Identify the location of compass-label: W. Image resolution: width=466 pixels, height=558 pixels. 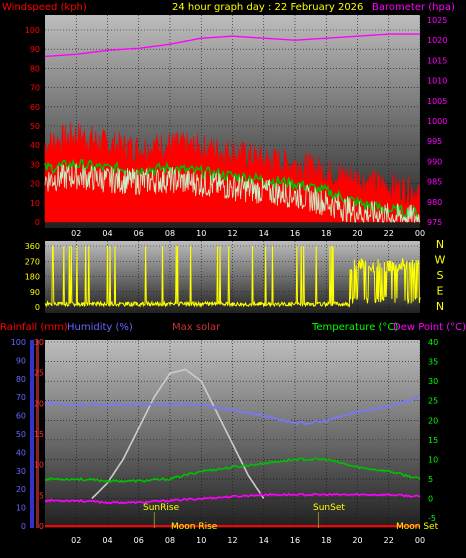
(440, 260).